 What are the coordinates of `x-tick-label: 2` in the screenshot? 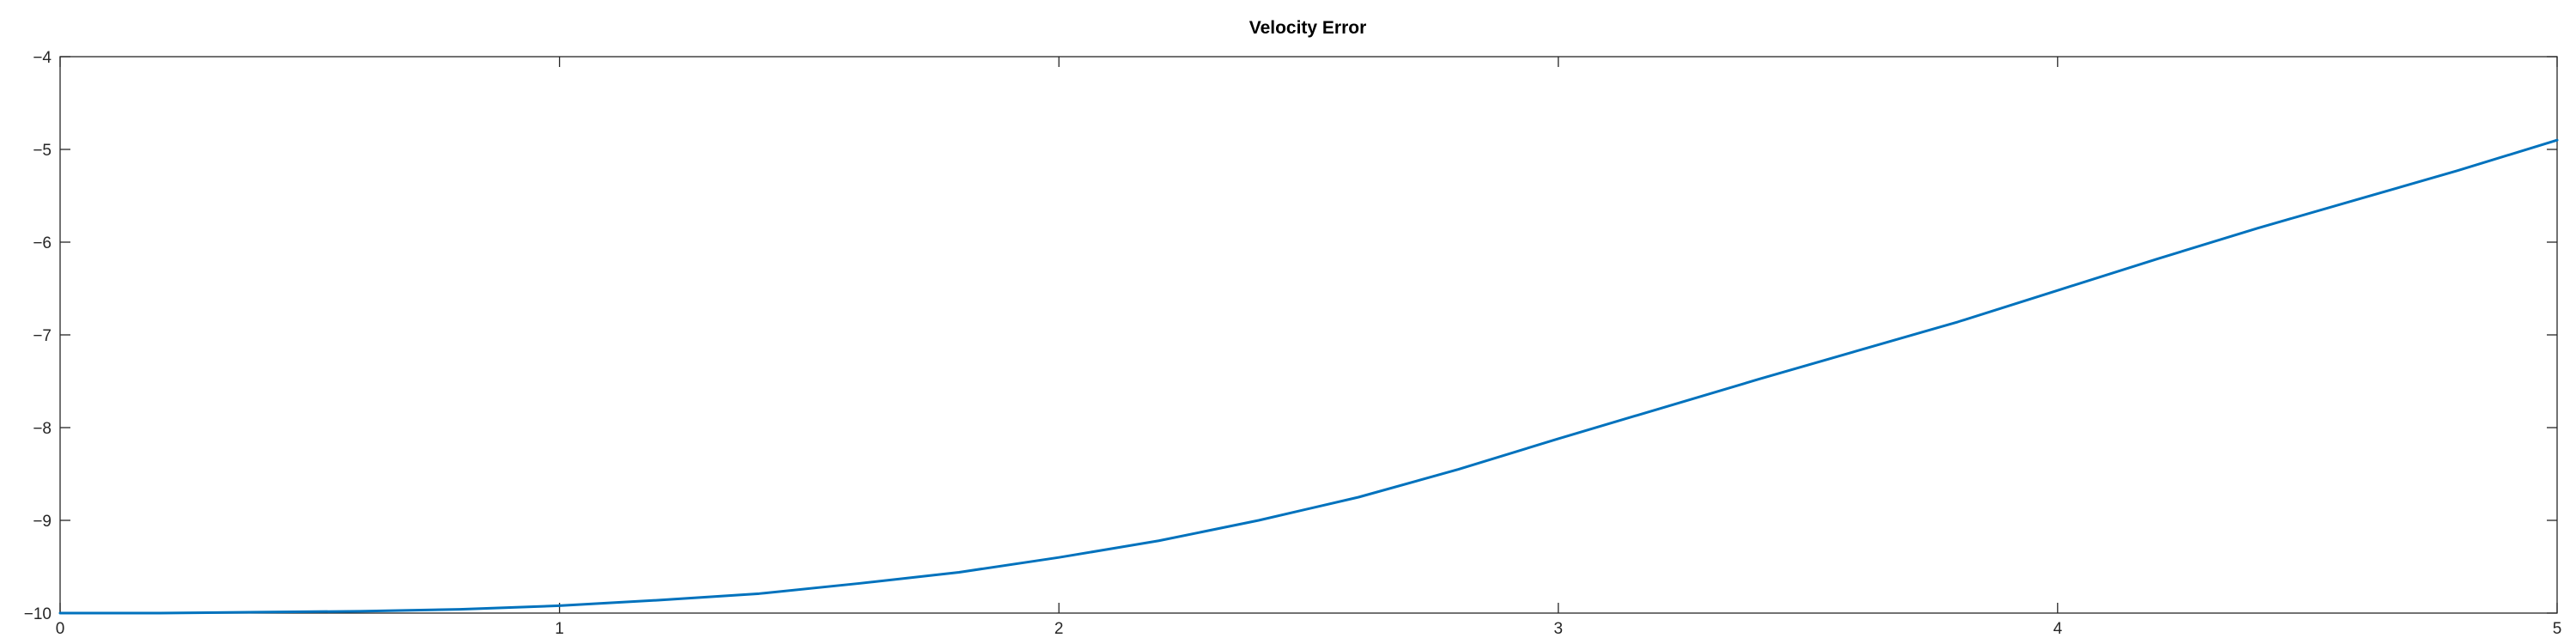 It's located at (1059, 629).